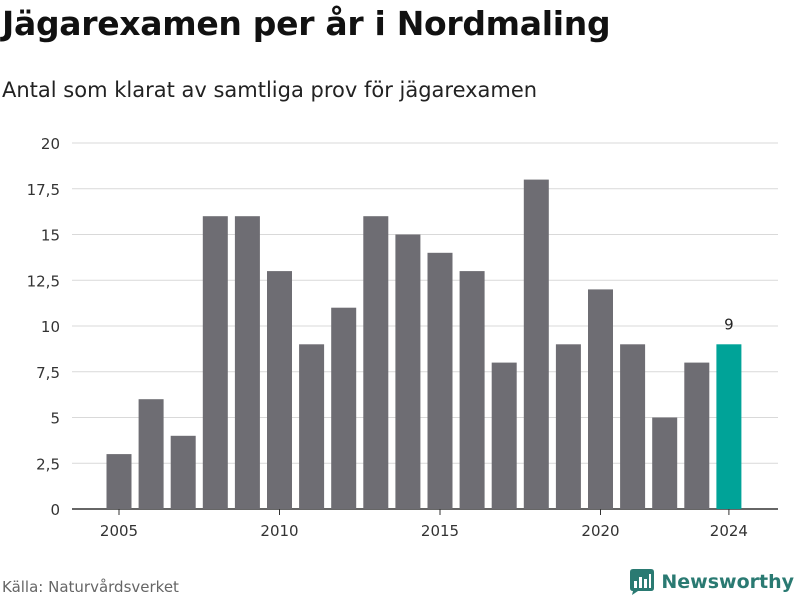 The image size is (800, 600). I want to click on x-tick-label: 2015, so click(440, 531).